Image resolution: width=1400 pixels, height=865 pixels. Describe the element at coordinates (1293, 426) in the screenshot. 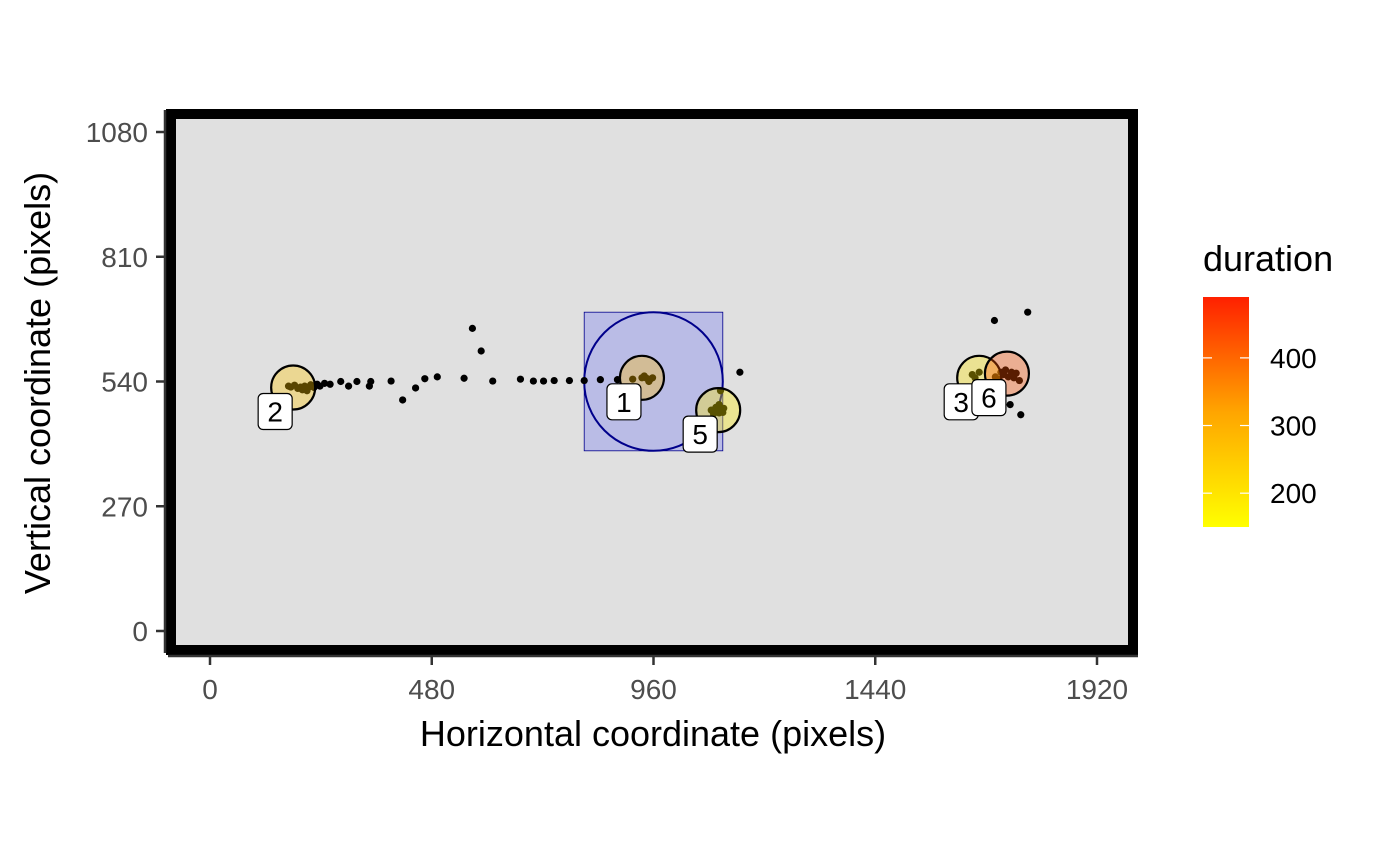

I see `legend-tick-label: 300` at that location.